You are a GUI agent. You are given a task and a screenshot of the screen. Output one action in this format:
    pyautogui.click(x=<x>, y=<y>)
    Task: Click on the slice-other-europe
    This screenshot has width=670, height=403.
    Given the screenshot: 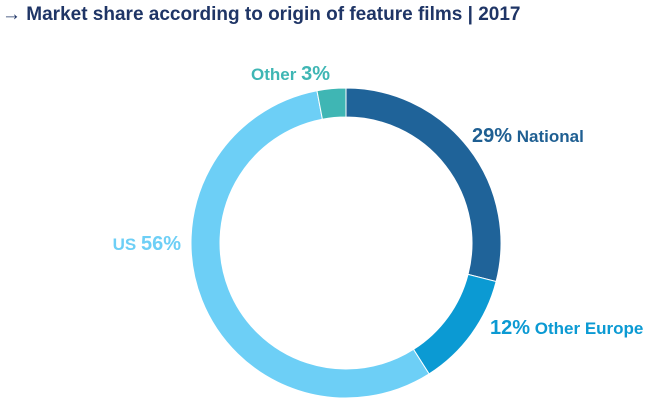 What is the action you would take?
    pyautogui.click(x=455, y=324)
    